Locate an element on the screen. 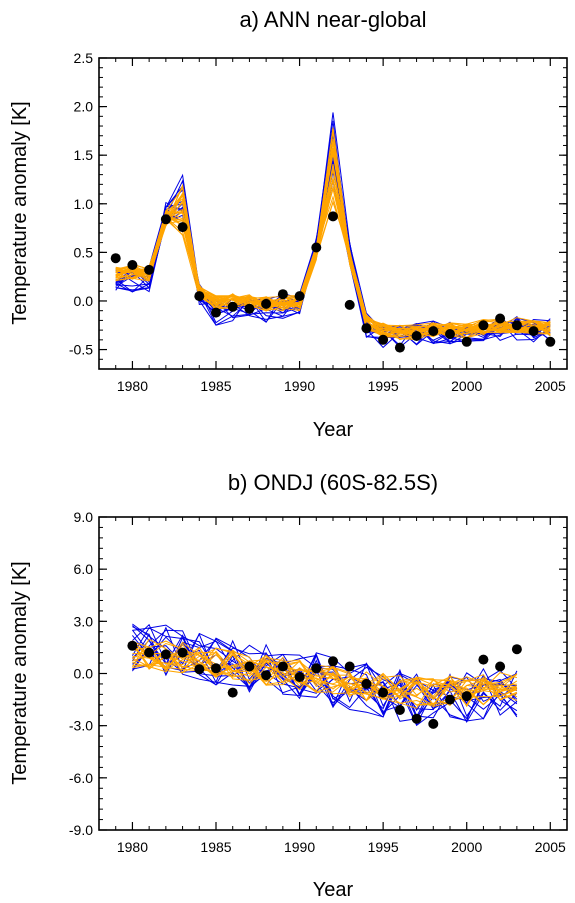  panel-b-observation-points is located at coordinates (324, 684).